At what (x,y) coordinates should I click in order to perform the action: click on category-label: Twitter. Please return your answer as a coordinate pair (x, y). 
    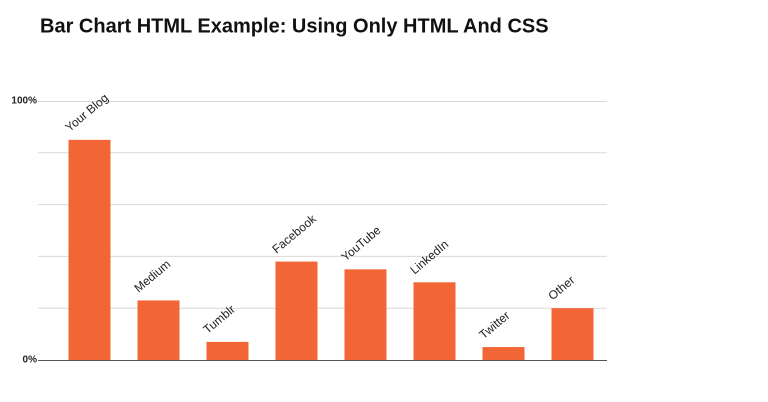
    Looking at the image, I should click on (494, 324).